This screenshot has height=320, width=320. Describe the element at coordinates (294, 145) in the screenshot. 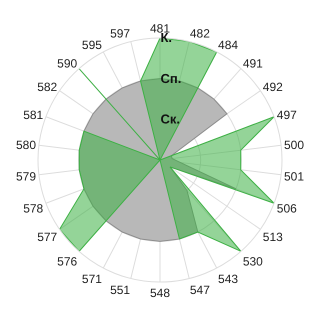

I see `spoke-label: 500` at that location.